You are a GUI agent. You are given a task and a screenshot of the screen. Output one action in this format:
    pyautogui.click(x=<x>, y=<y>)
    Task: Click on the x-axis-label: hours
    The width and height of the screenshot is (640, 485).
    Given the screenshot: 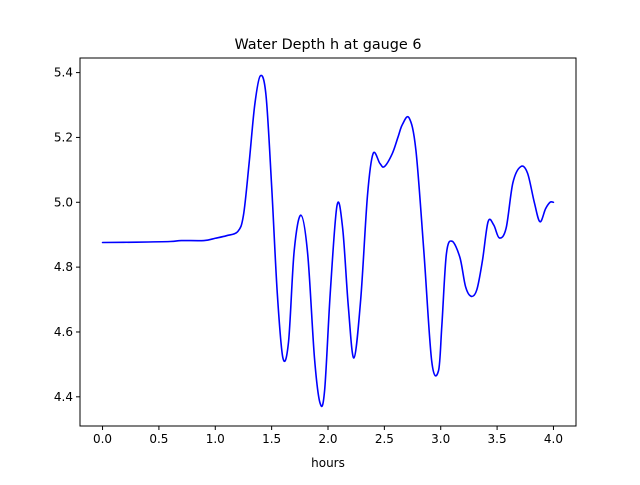 What is the action you would take?
    pyautogui.click(x=328, y=463)
    